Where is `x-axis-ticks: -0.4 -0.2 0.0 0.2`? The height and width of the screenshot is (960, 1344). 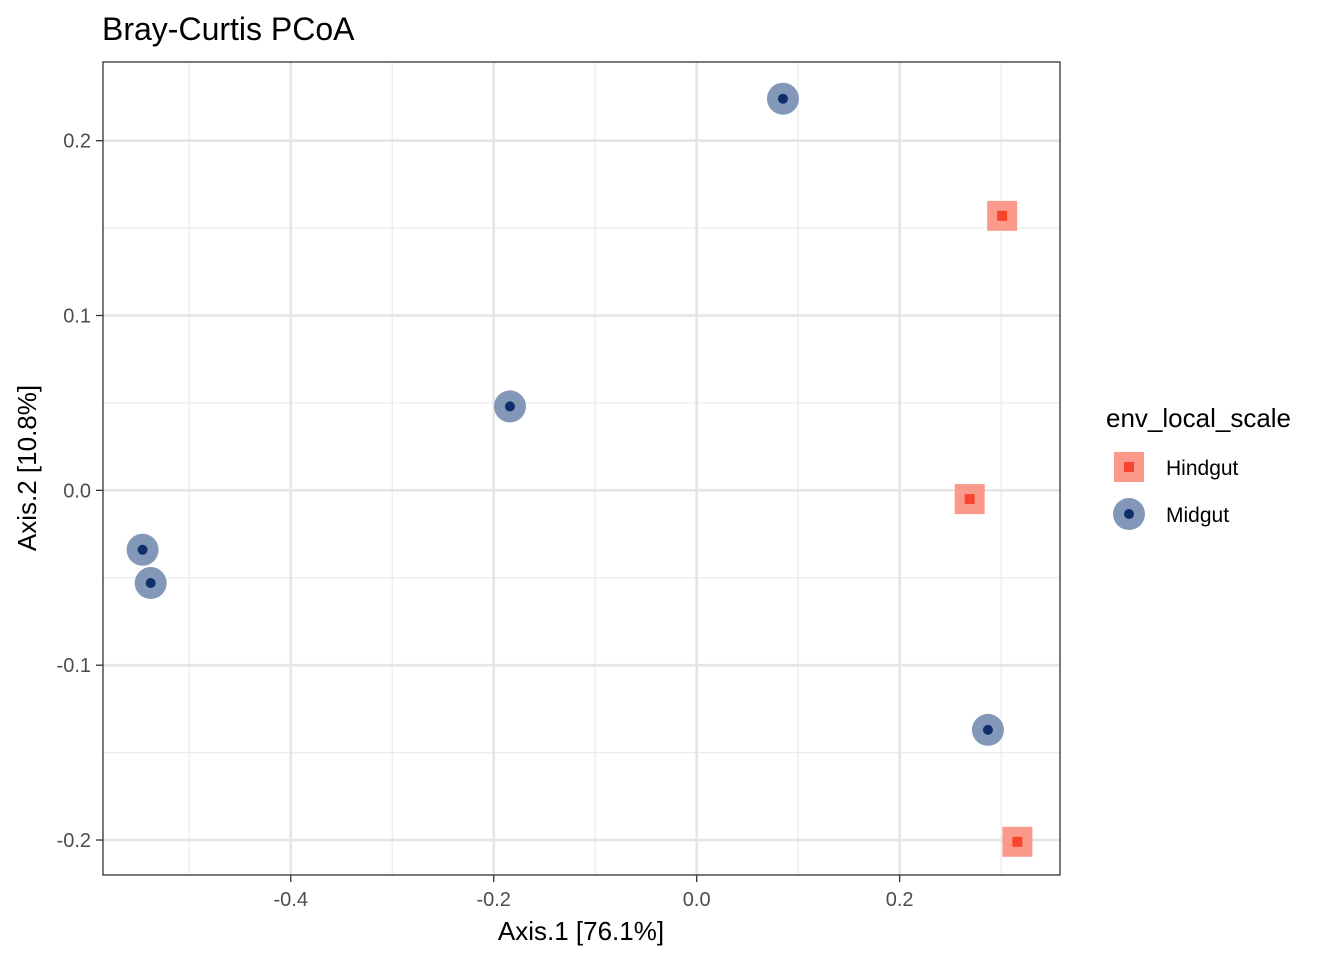
x-axis-ticks: -0.4 -0.2 0.0 0.2 is located at coordinates (594, 893).